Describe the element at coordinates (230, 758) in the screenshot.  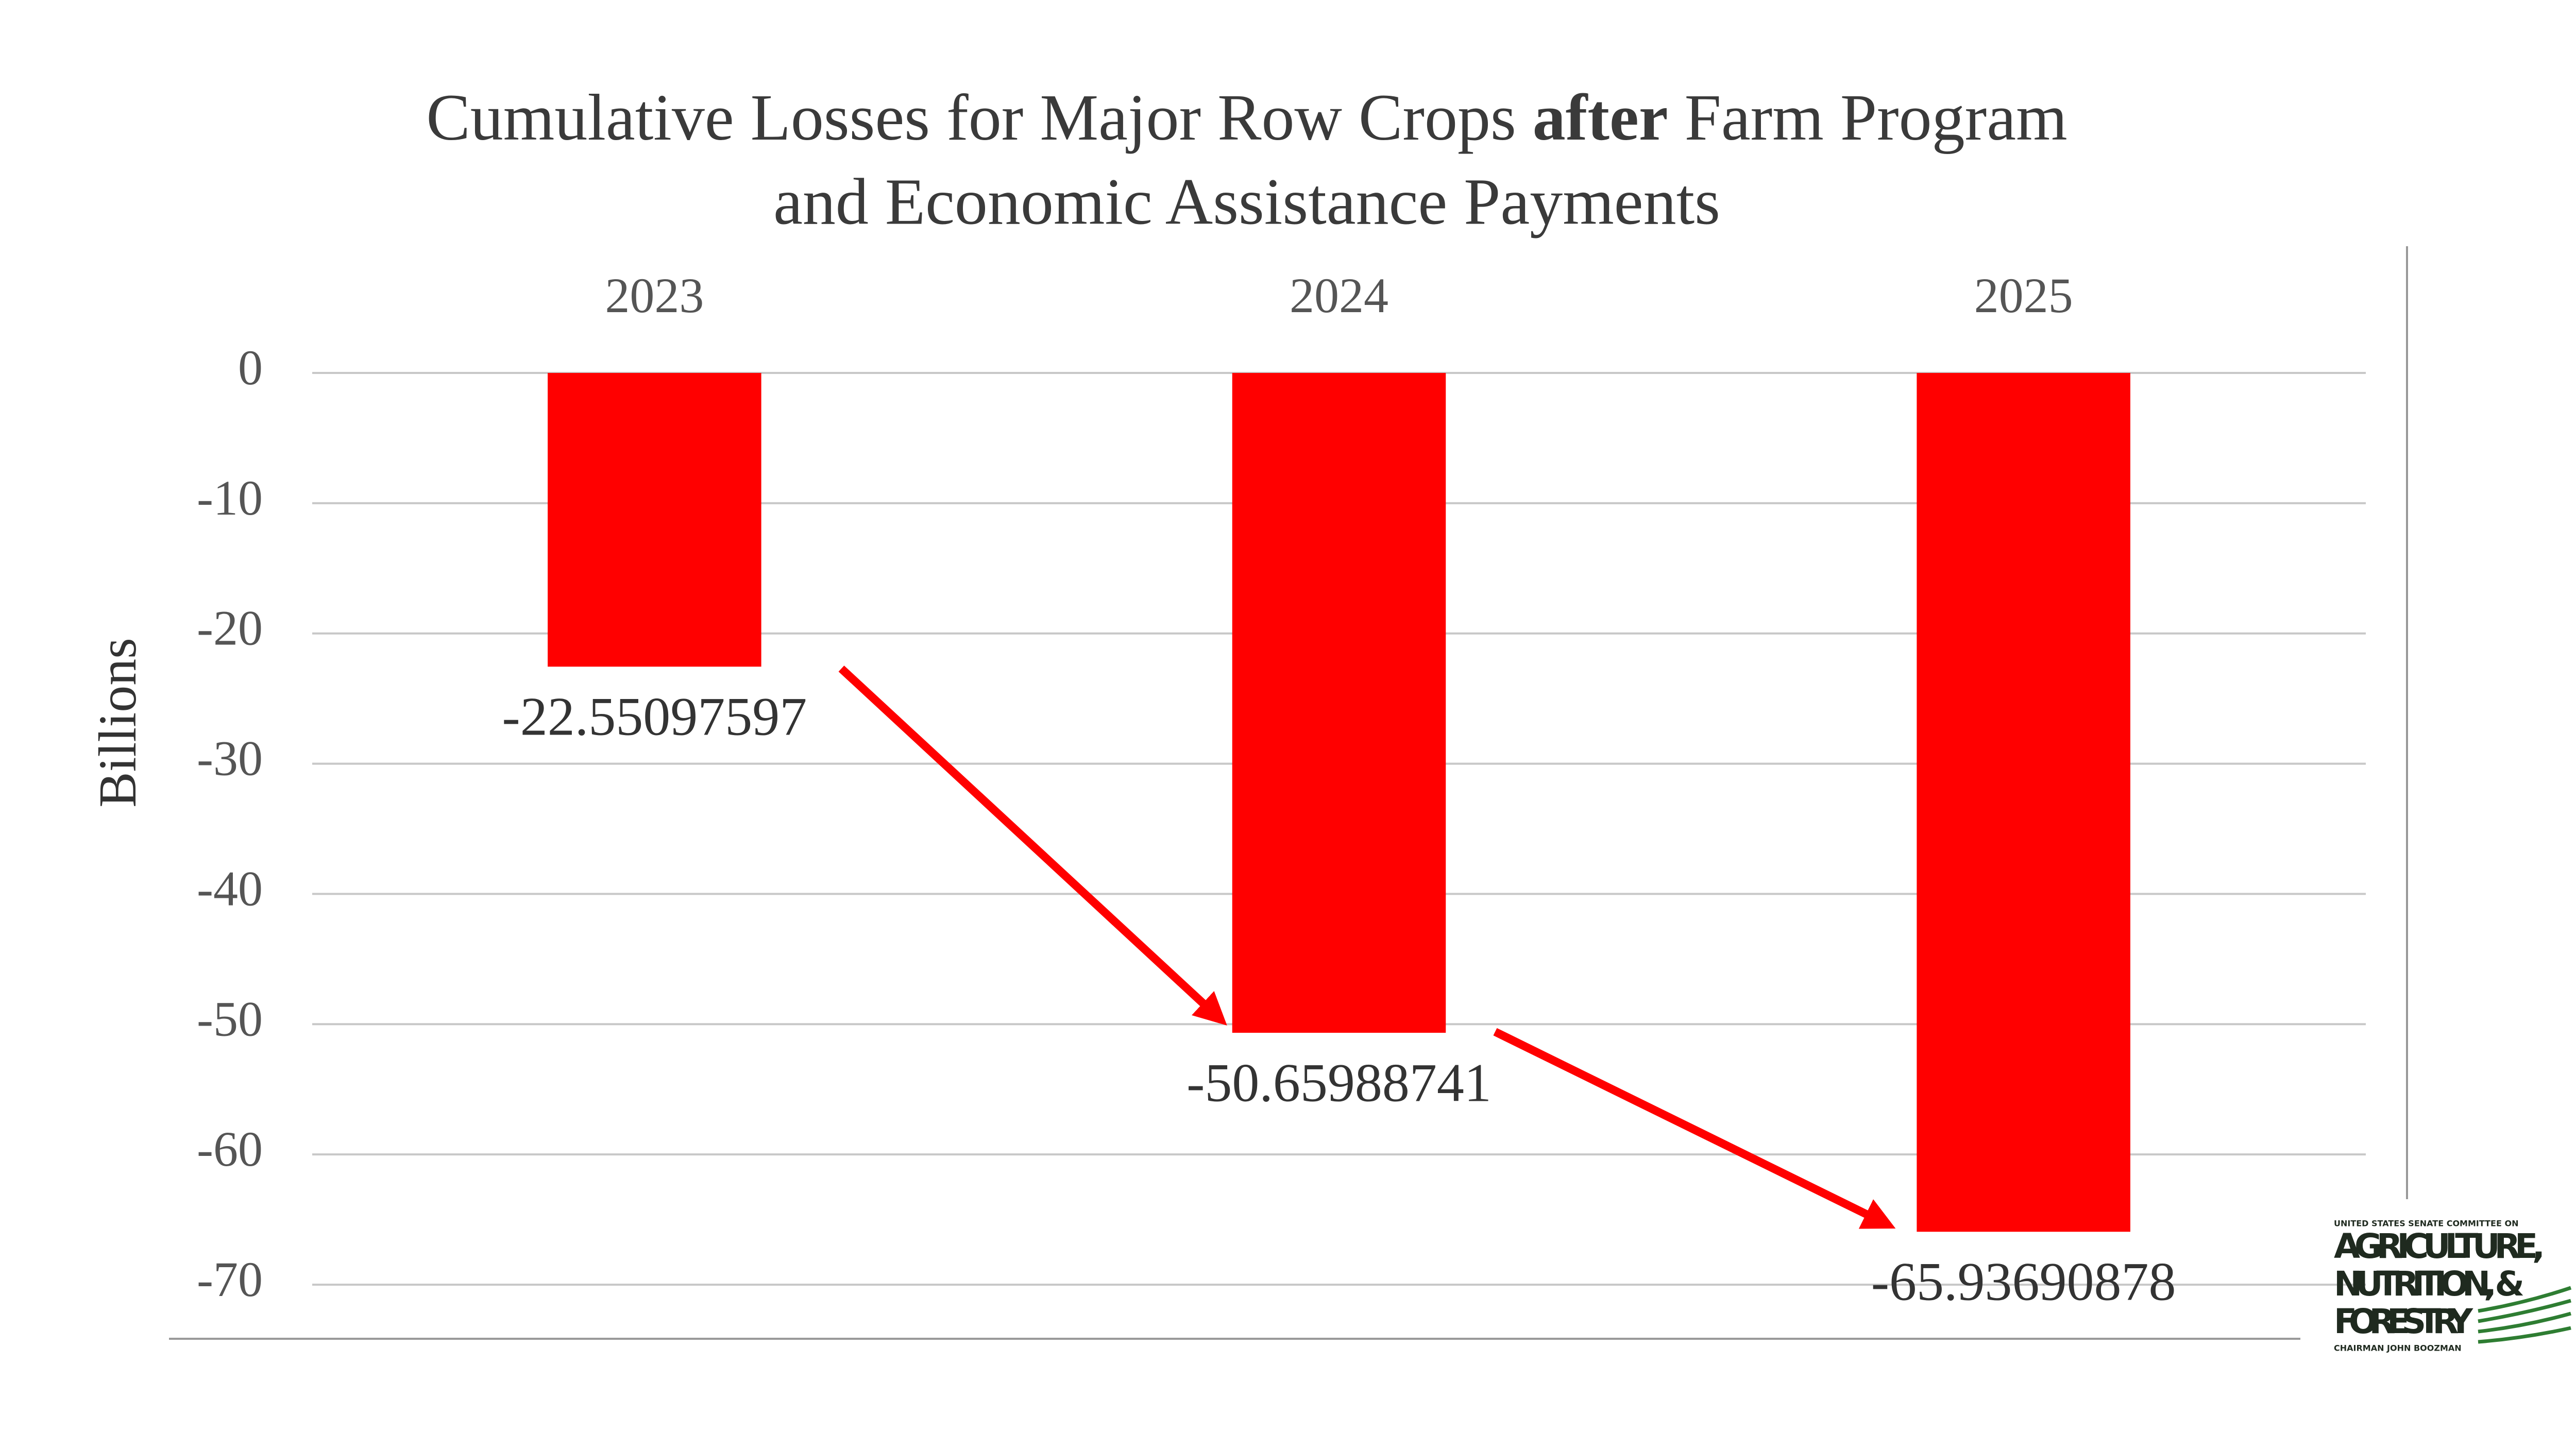
I see `y-tick-label: -30` at that location.